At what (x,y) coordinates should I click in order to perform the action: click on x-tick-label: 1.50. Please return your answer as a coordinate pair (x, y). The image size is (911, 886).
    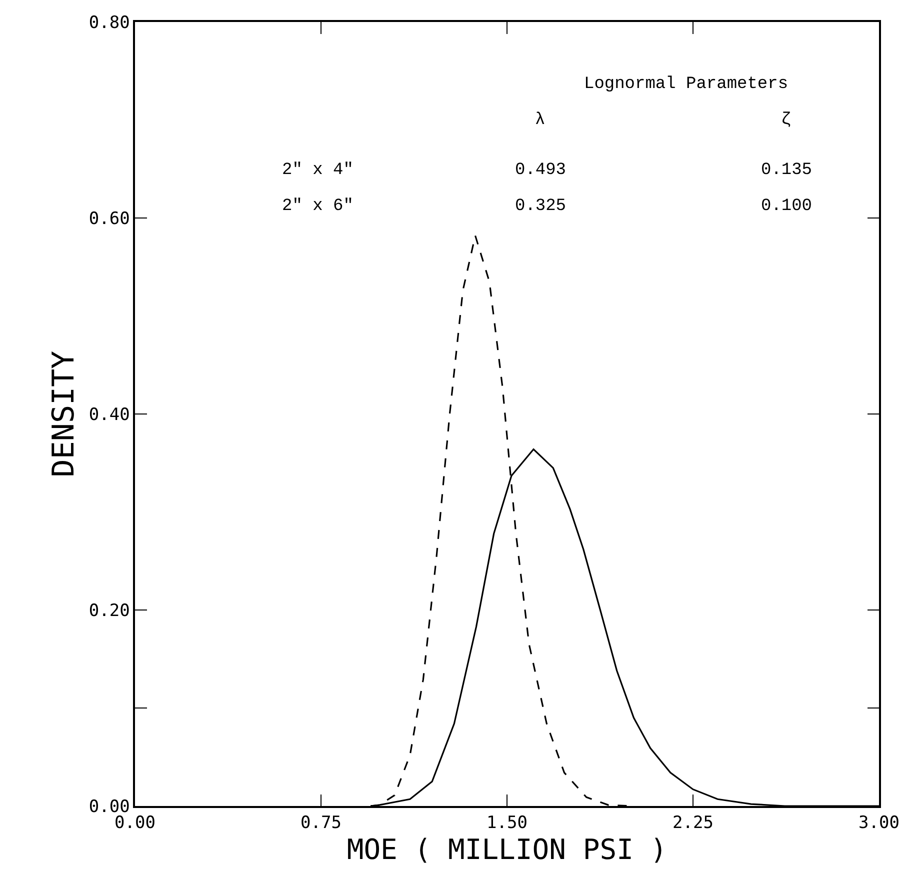
    Looking at the image, I should click on (507, 823).